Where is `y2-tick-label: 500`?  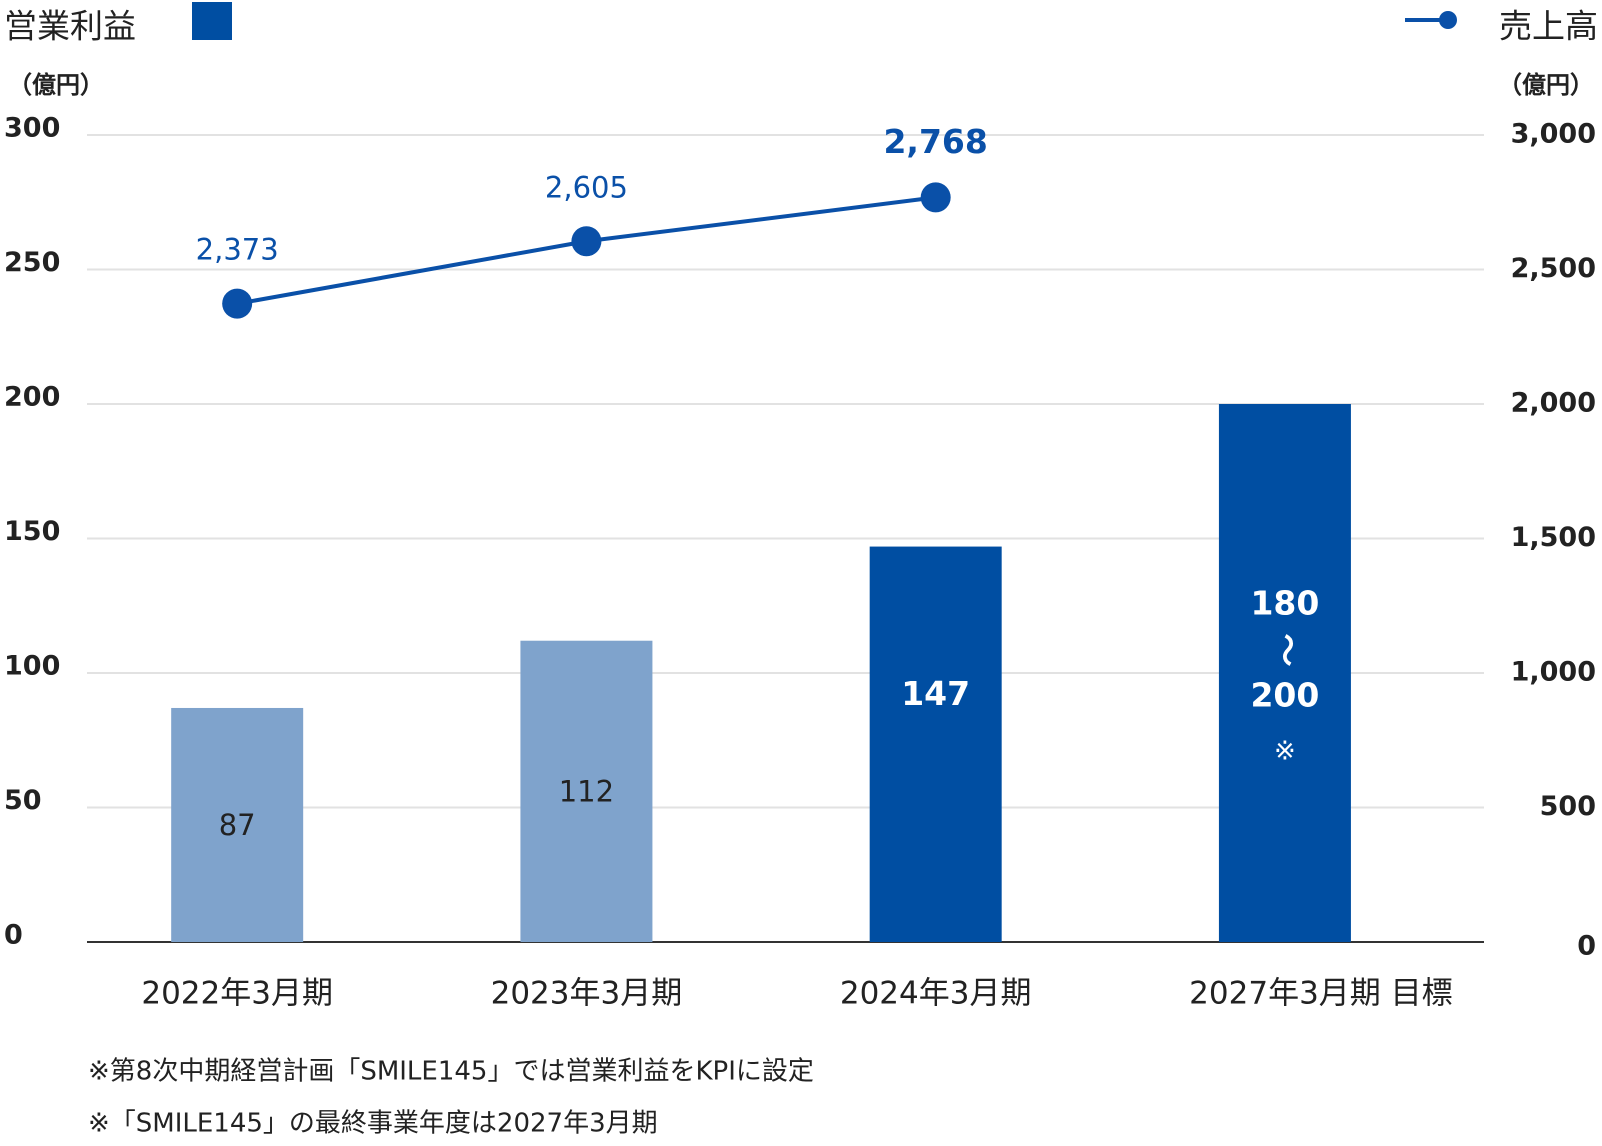
y2-tick-label: 500 is located at coordinates (1568, 806).